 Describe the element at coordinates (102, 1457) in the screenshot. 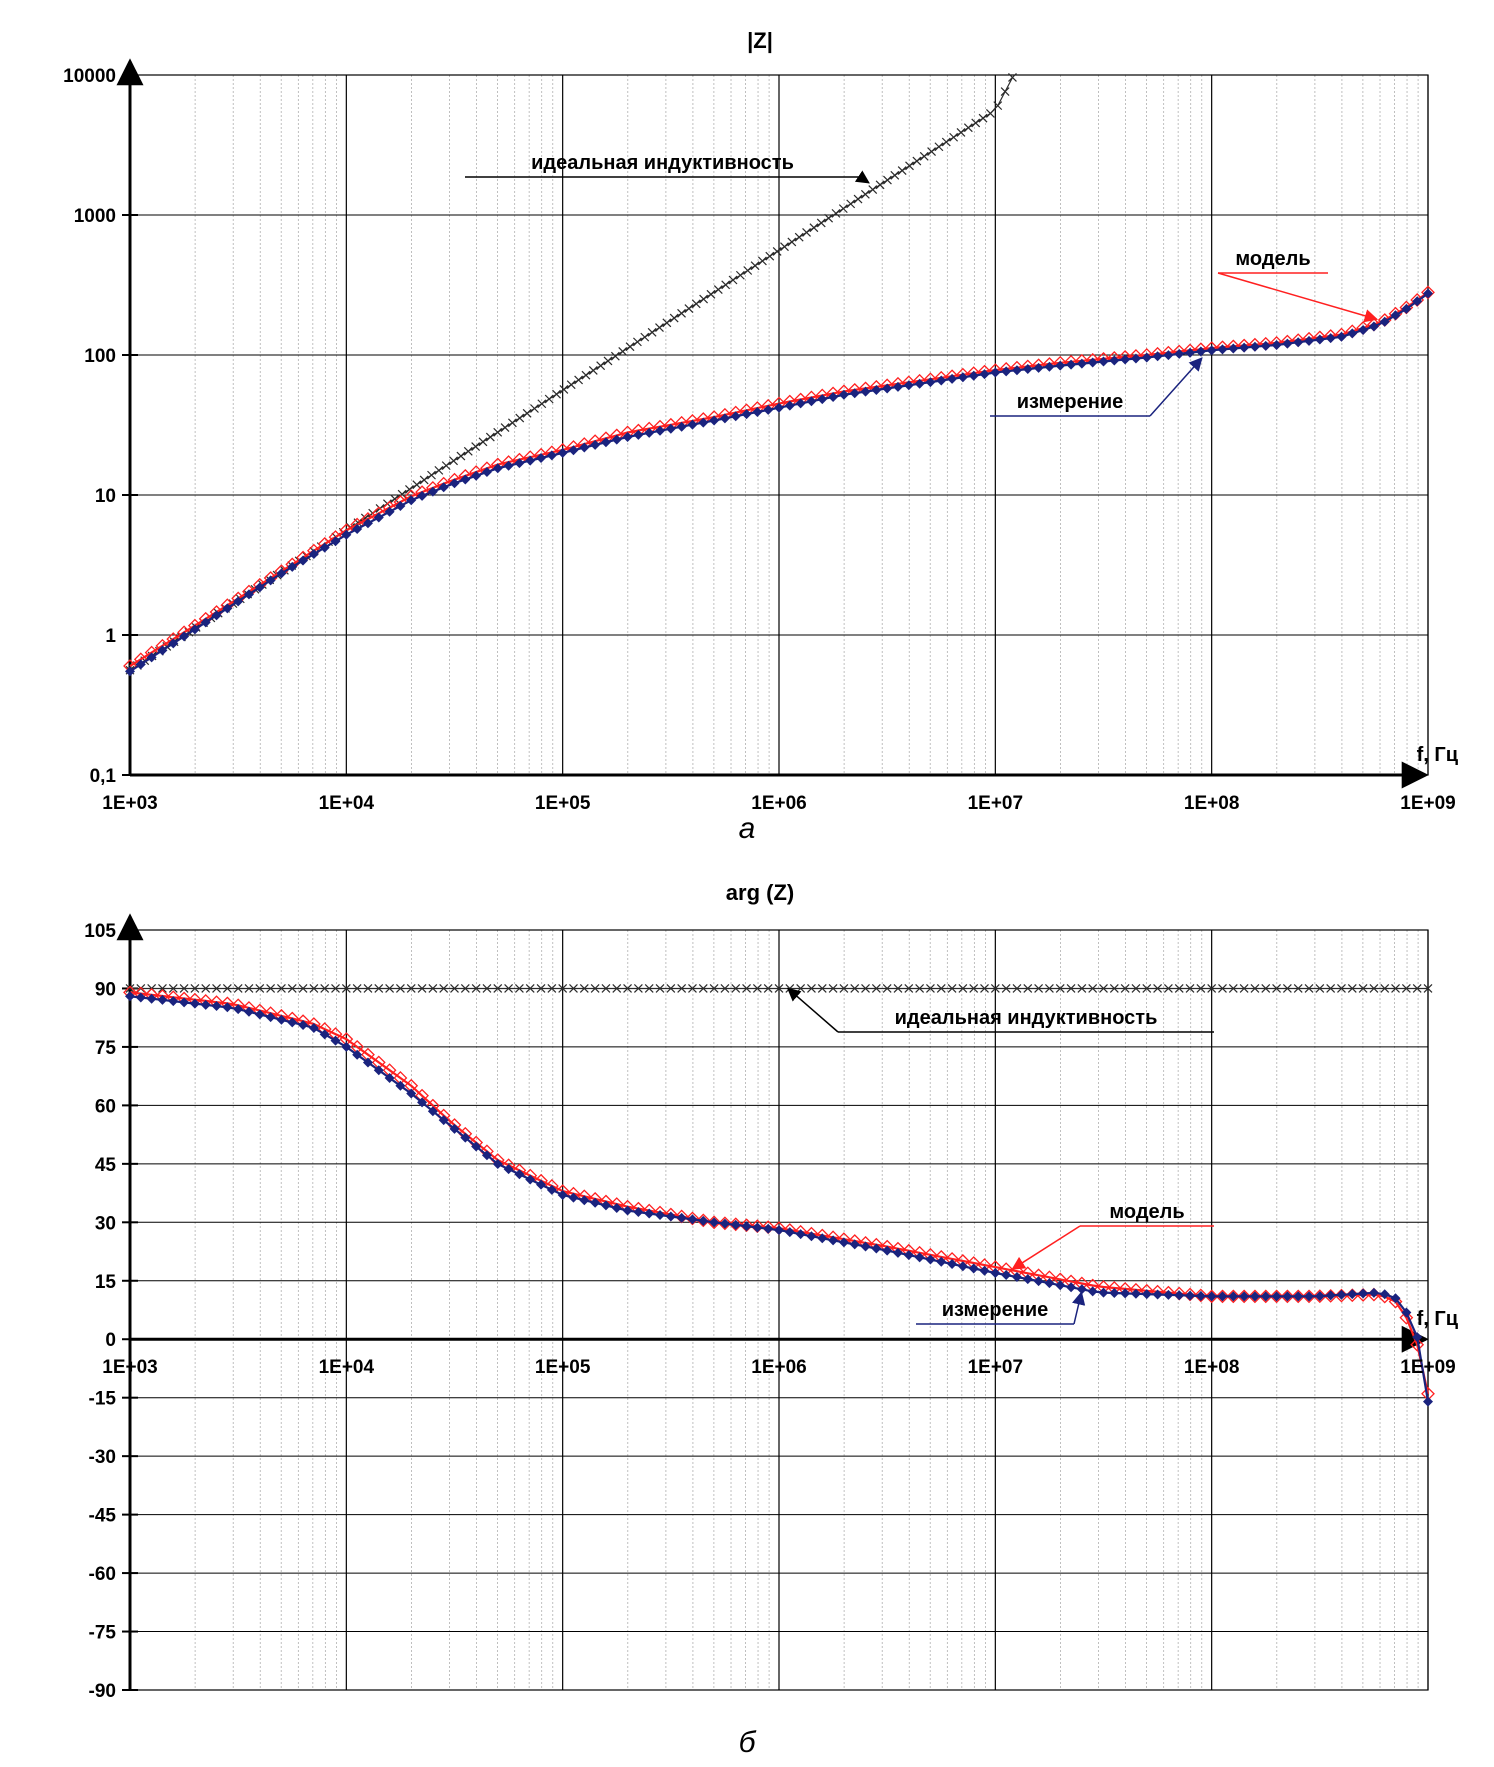

I see `y-tick-label: -30` at that location.